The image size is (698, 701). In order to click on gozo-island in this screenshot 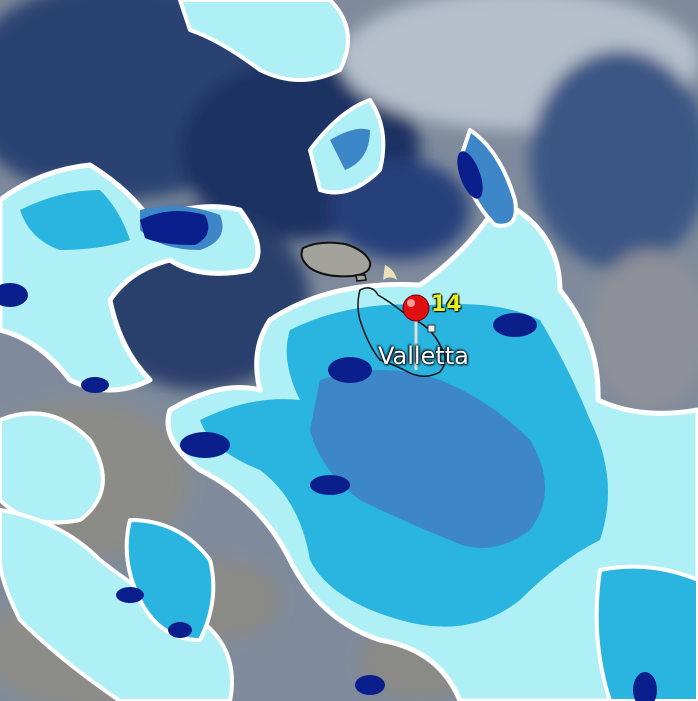, I will do `click(336, 259)`.